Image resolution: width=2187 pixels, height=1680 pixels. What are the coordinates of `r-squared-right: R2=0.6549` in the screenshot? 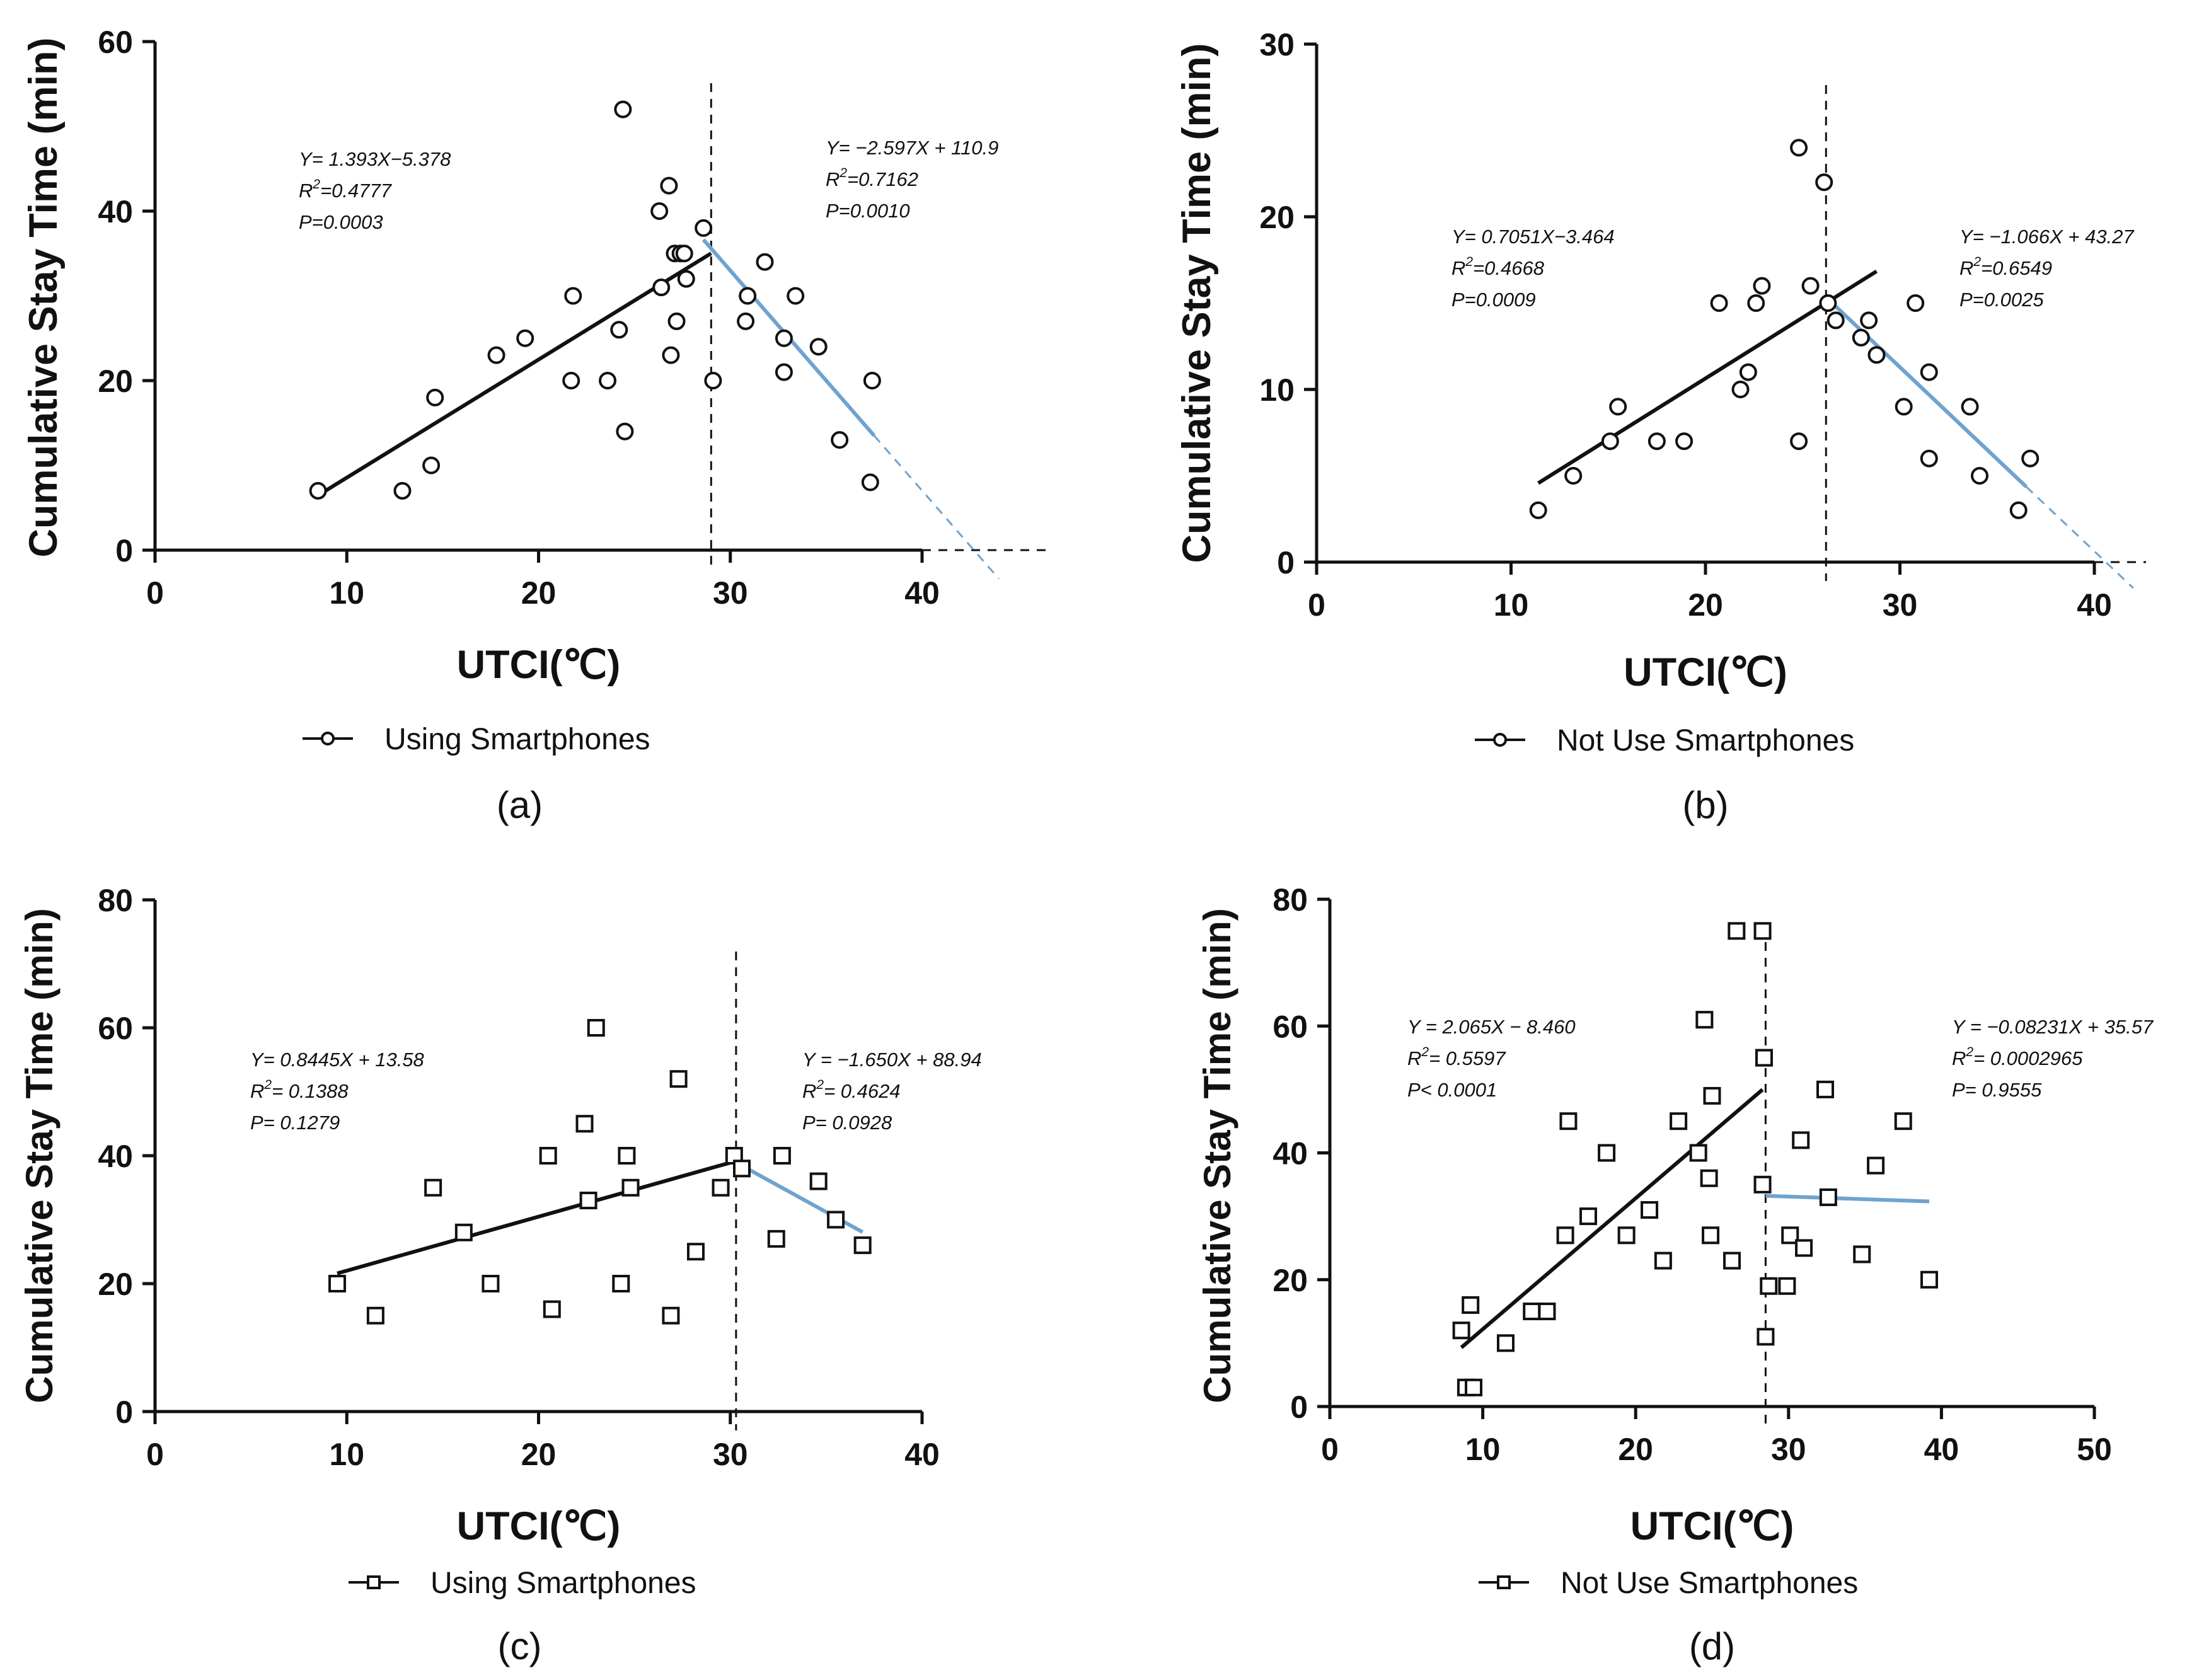 It's located at (2005, 267).